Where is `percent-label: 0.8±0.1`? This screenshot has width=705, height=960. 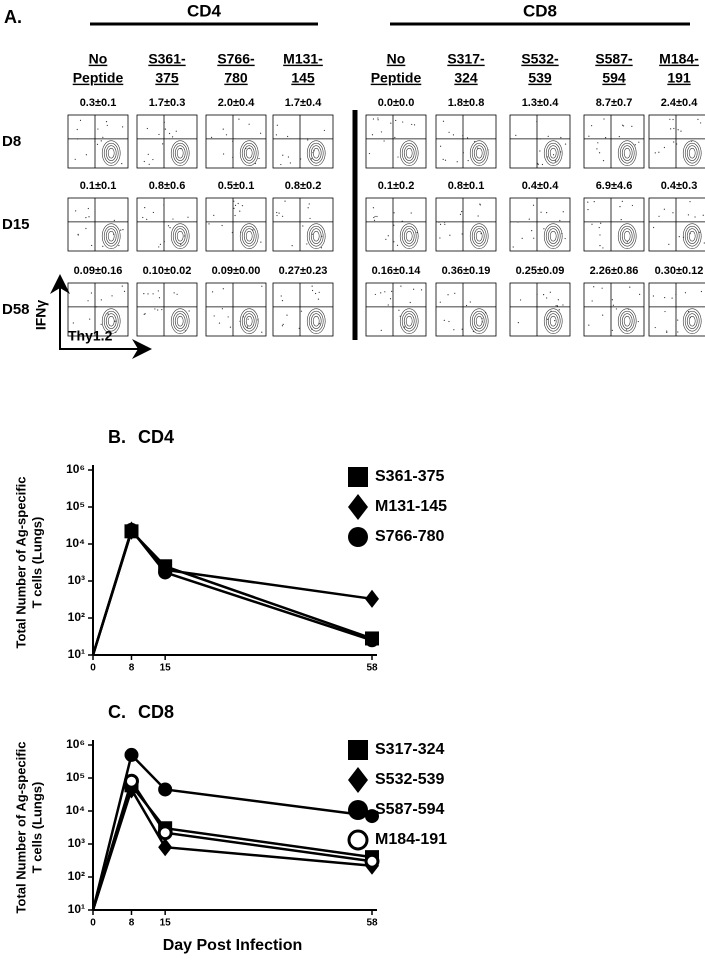 percent-label: 0.8±0.1 is located at coordinates (466, 186).